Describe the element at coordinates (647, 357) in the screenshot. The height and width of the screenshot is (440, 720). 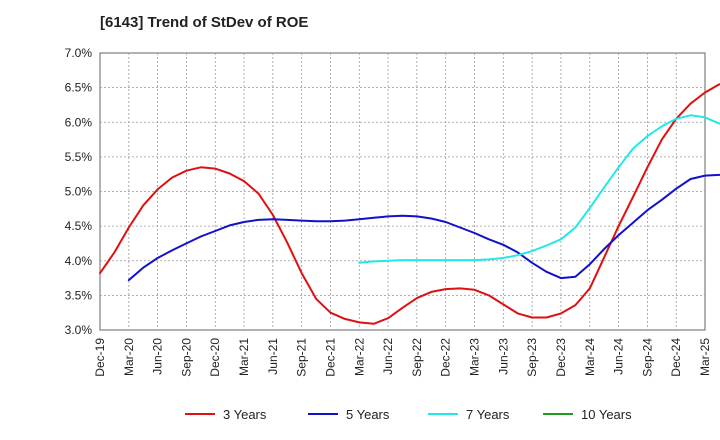
I see `x-tick-label: Sep-24` at that location.